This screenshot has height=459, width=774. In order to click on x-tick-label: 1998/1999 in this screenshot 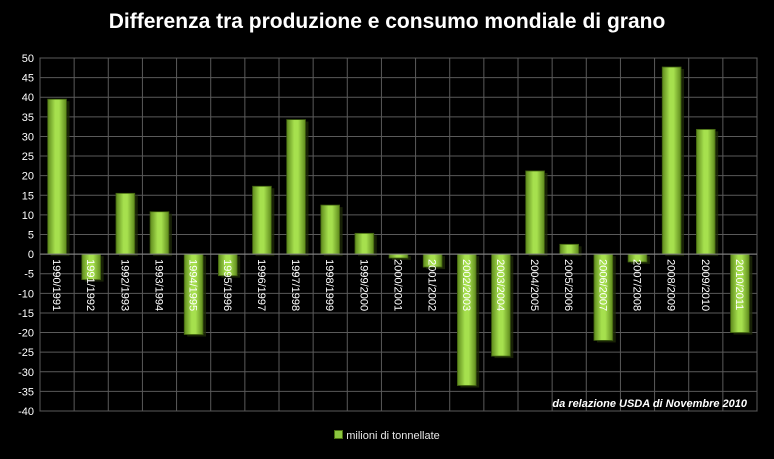, I will do `click(329, 285)`.